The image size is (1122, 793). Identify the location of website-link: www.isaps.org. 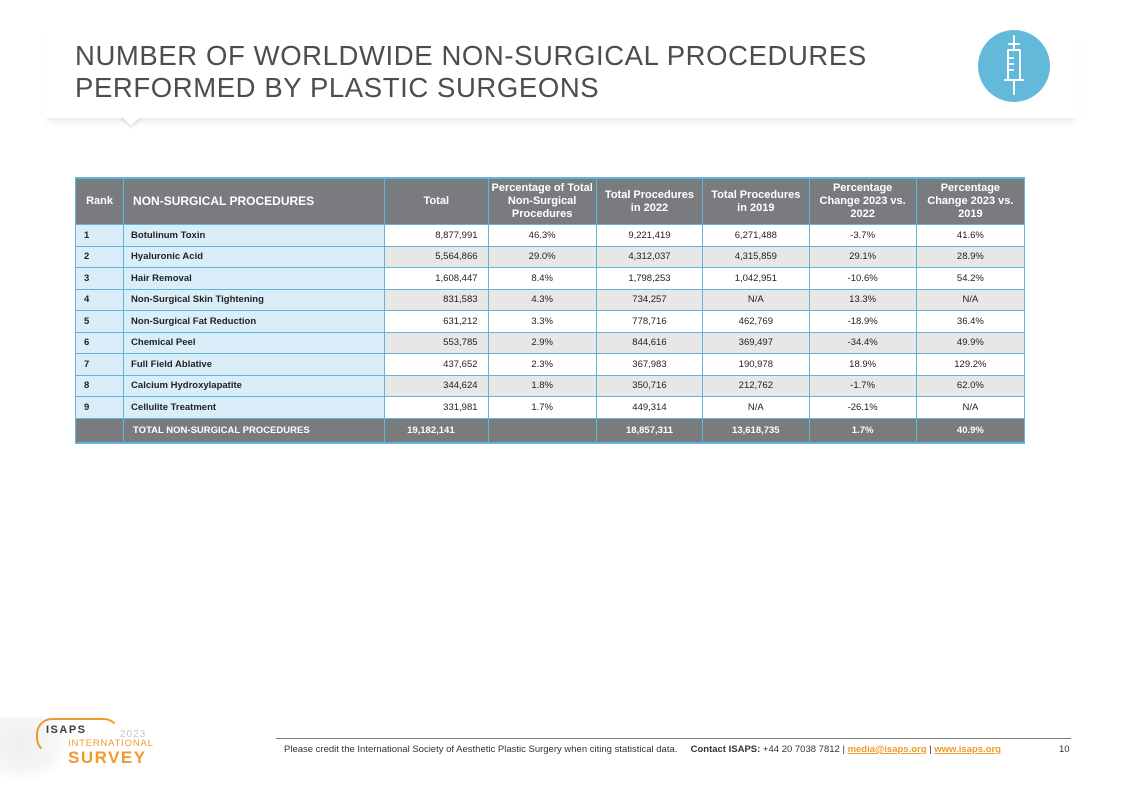
(967, 749).